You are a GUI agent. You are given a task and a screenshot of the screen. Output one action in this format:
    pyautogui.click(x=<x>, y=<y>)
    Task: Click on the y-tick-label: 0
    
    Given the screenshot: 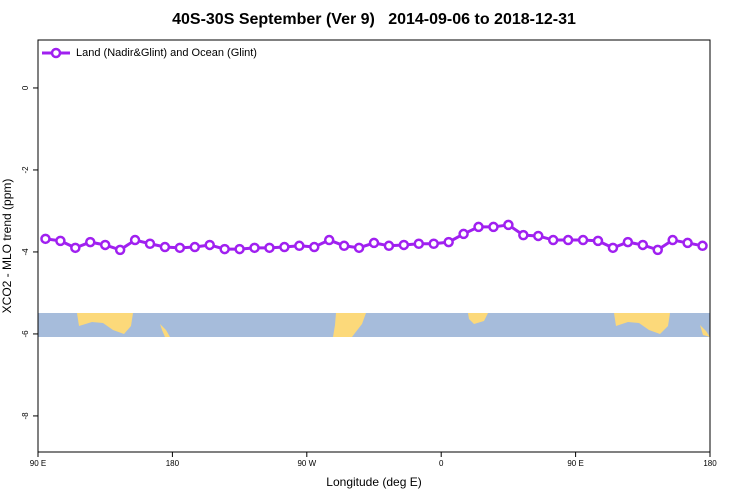 What is the action you would take?
    pyautogui.click(x=25, y=87)
    